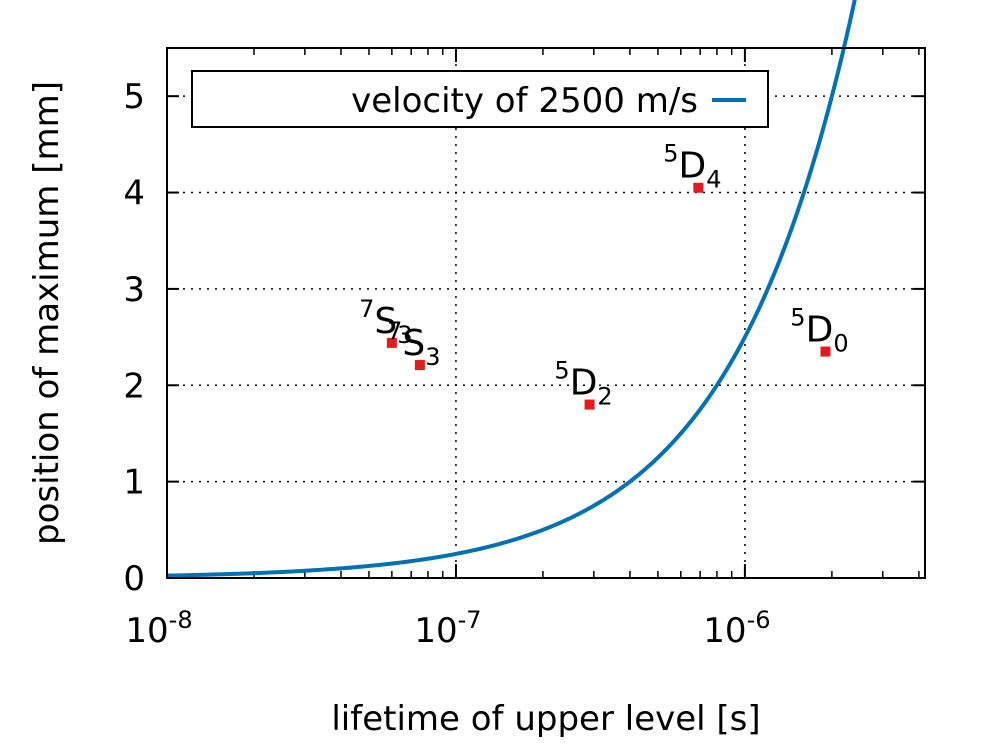 The height and width of the screenshot is (750, 1000). I want to click on x-tick-label: 10⁻⁸, so click(158, 628).